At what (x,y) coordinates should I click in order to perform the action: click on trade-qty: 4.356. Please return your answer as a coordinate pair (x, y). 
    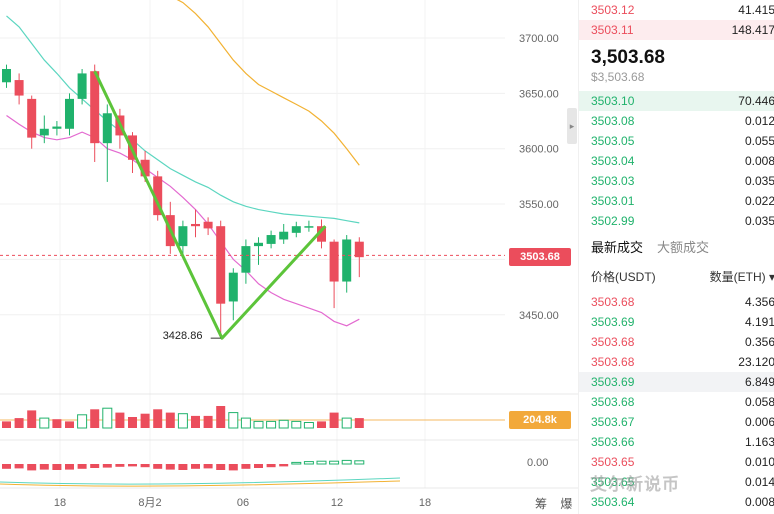
    Looking at the image, I should click on (759, 302).